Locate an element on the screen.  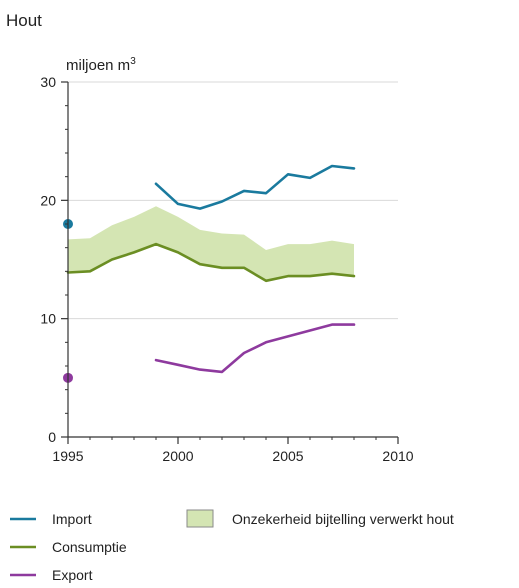
legend-label-consumptie: Consumptie is located at coordinates (89, 547).